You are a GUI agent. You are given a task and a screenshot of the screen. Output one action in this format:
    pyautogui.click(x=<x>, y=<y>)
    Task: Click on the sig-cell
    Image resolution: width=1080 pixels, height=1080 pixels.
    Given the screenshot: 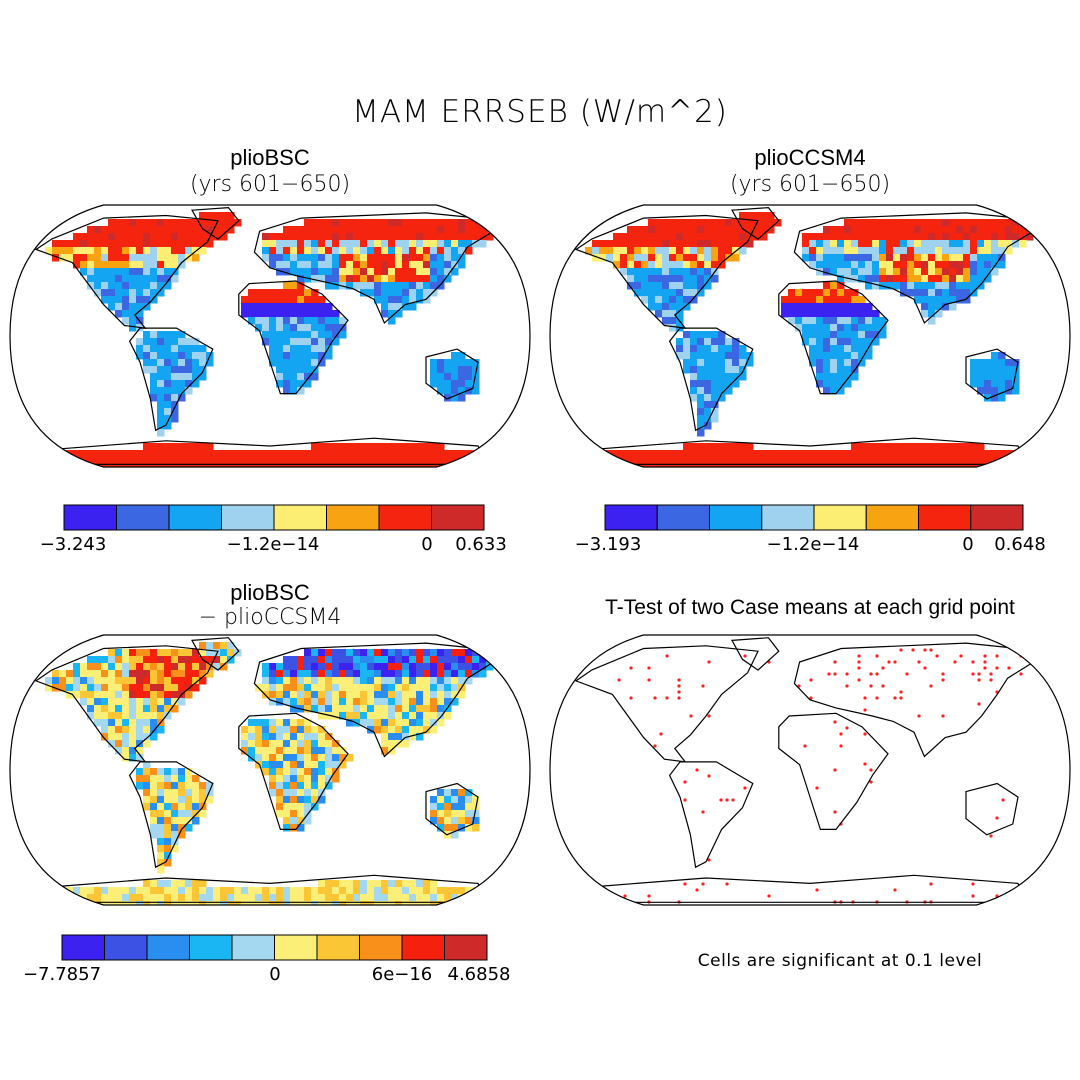 What is the action you would take?
    pyautogui.click(x=805, y=746)
    